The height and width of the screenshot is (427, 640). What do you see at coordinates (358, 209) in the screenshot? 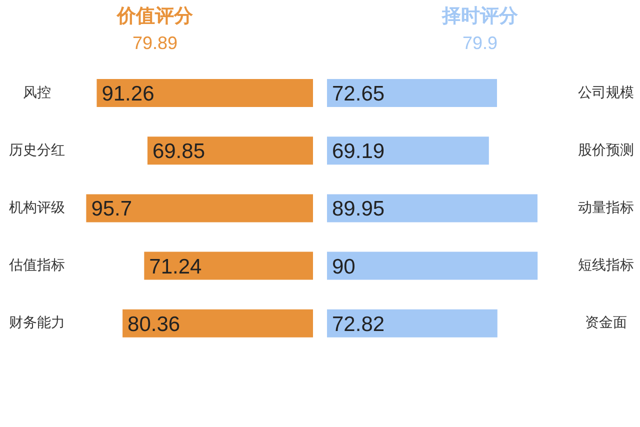
I see `data-label: 89.95` at bounding box center [358, 209].